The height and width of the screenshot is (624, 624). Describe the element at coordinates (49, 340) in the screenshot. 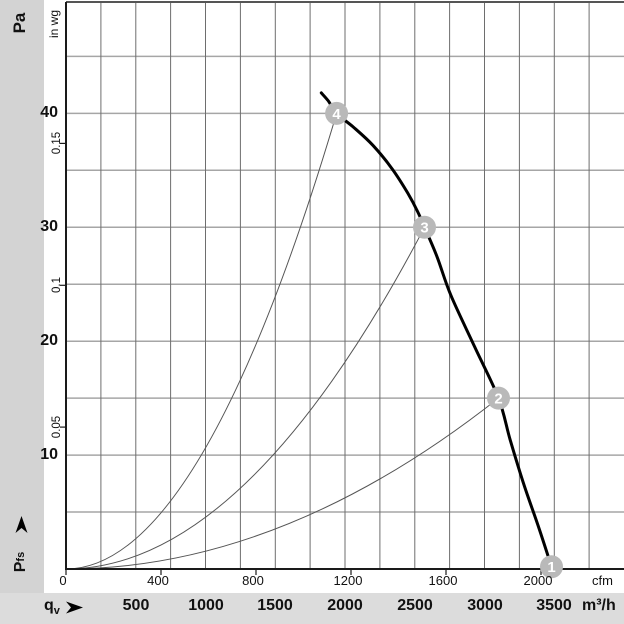

I see `pa-tick-label-20: 20` at that location.